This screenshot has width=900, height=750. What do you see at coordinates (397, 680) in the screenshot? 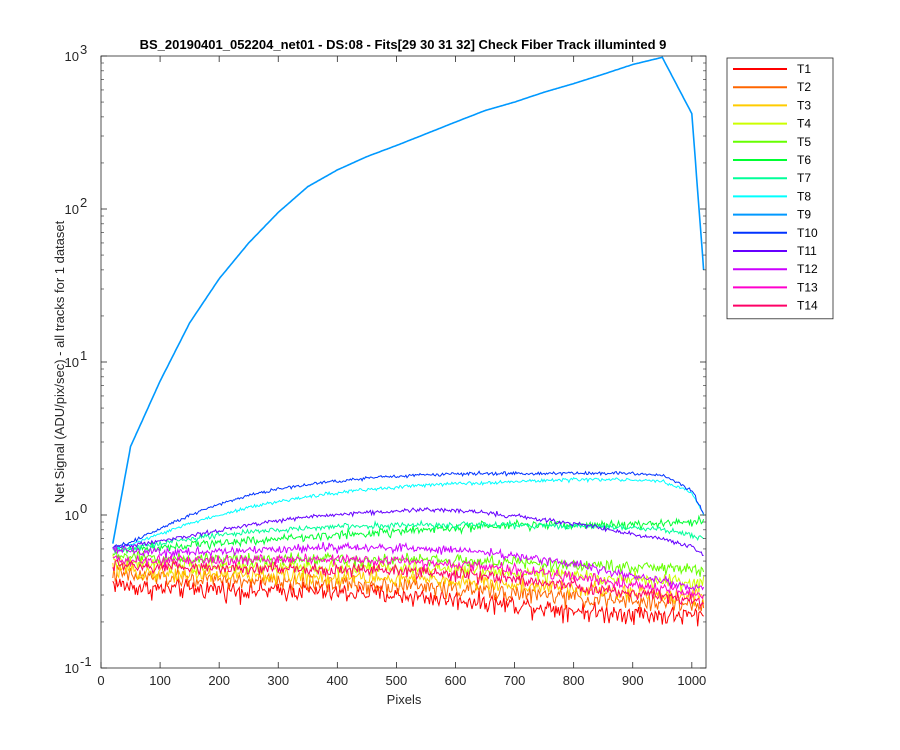
I see `x-tick-label: 500` at bounding box center [397, 680].